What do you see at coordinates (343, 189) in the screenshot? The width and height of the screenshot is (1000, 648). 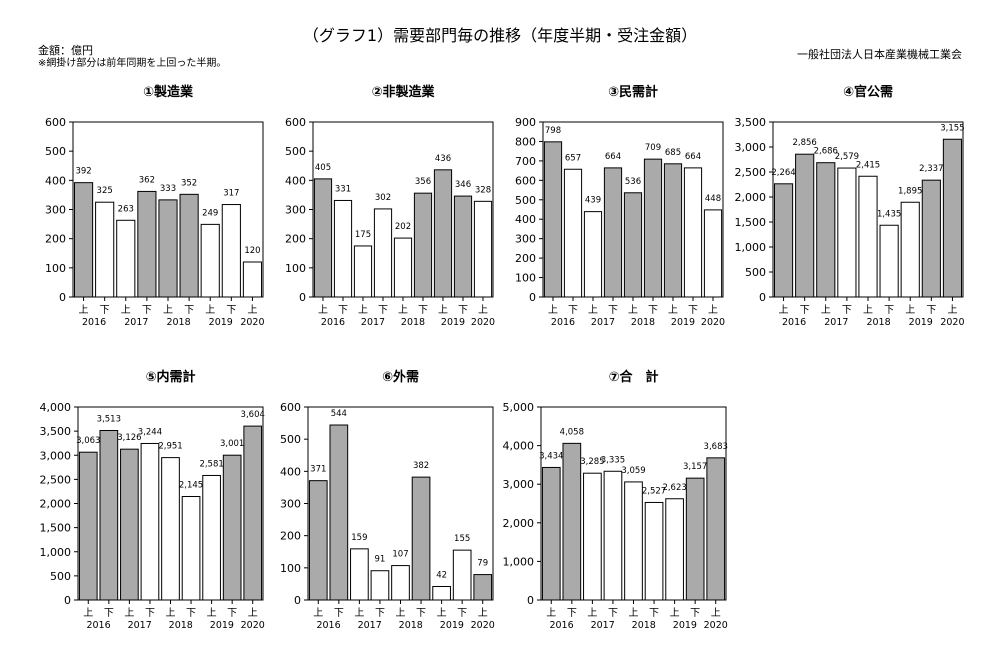 I see `data-label: 331` at bounding box center [343, 189].